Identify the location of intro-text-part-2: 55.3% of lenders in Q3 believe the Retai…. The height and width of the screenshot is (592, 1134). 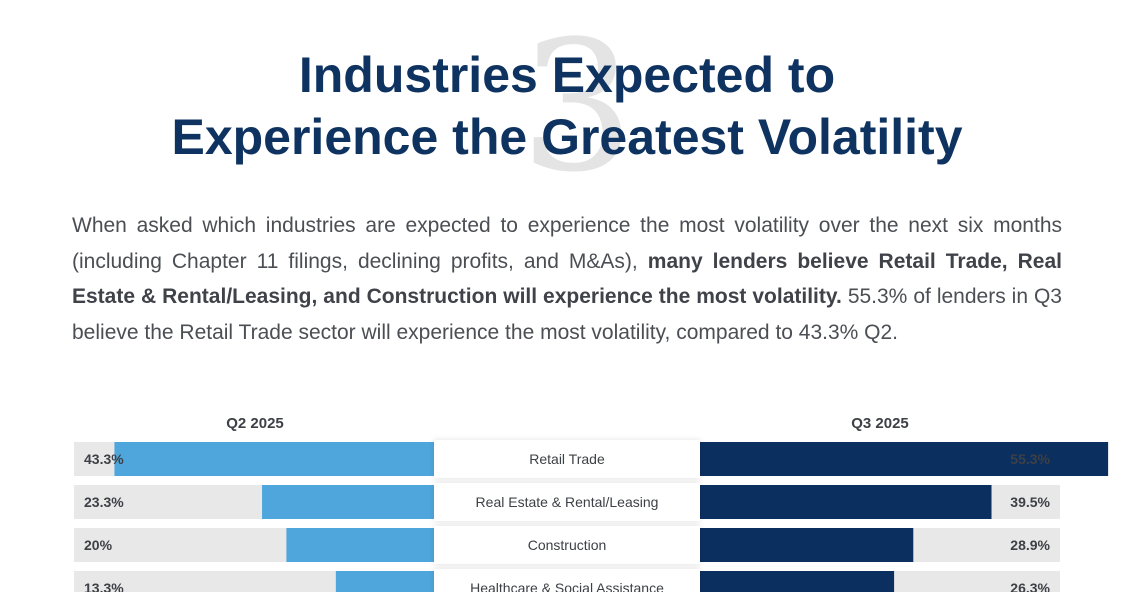
(567, 314).